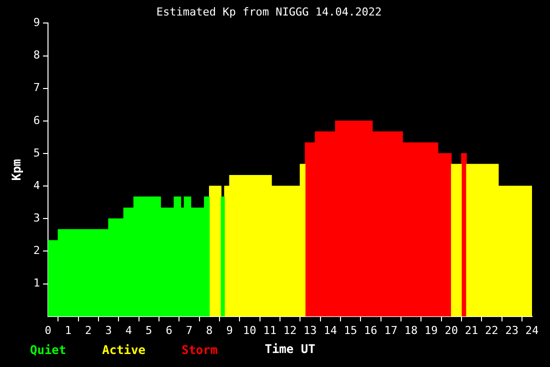  What do you see at coordinates (36, 55) in the screenshot?
I see `y-tick-label: 8` at bounding box center [36, 55].